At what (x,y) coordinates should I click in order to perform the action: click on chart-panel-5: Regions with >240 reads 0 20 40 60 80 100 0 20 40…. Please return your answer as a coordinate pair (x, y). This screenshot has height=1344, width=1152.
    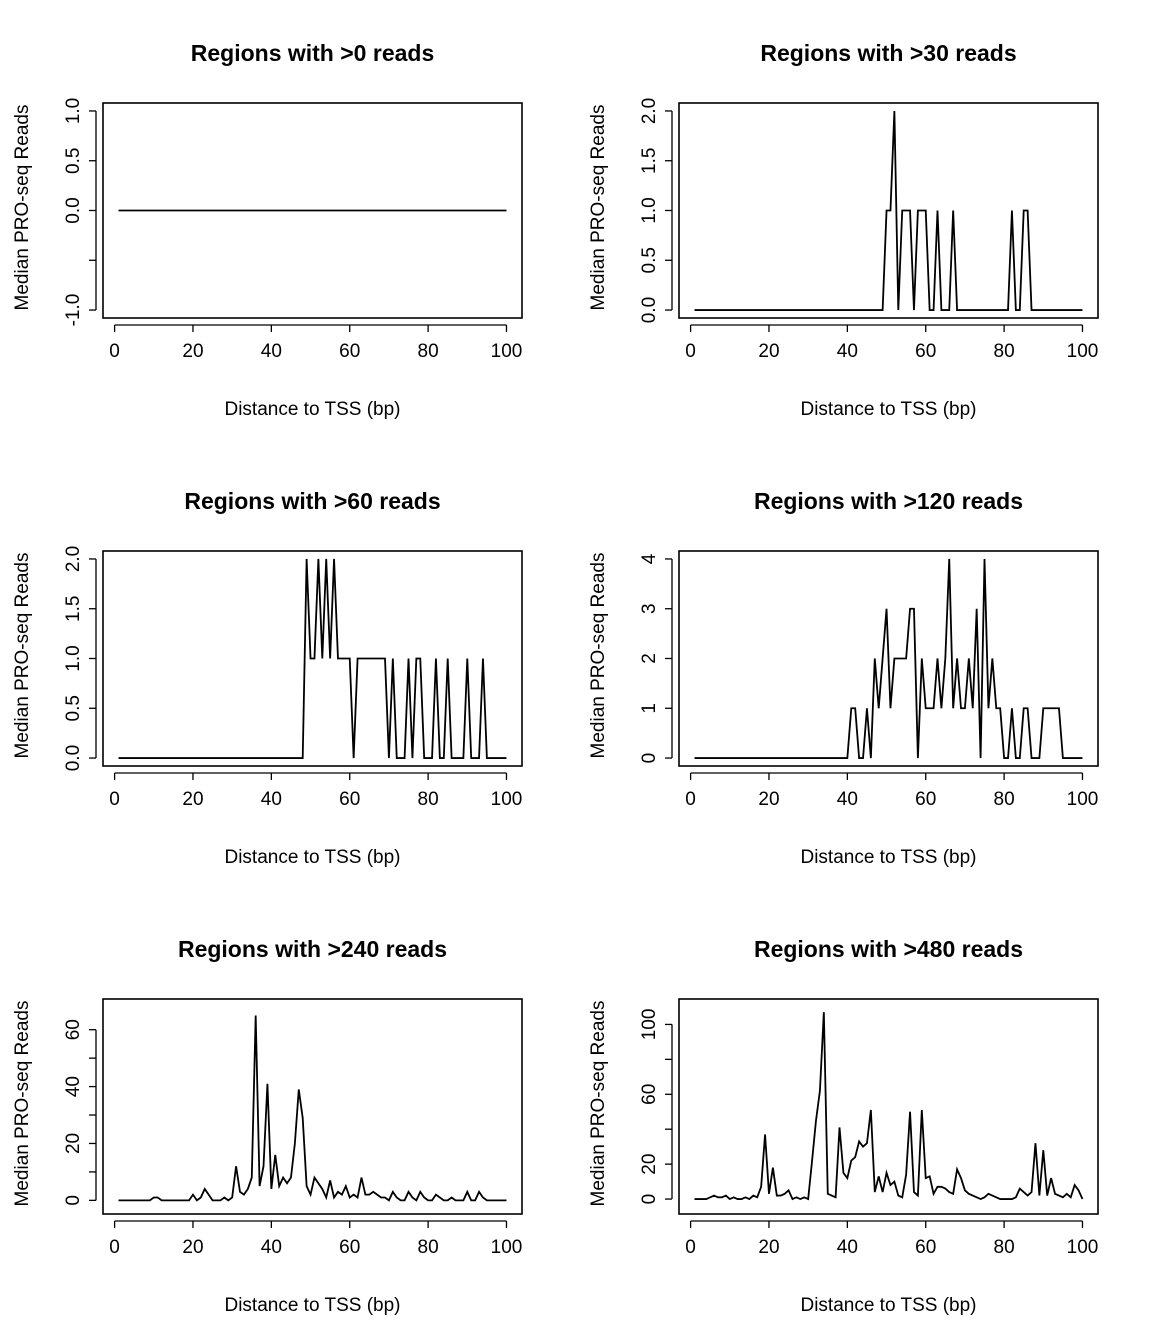
    Looking at the image, I should click on (267, 1126).